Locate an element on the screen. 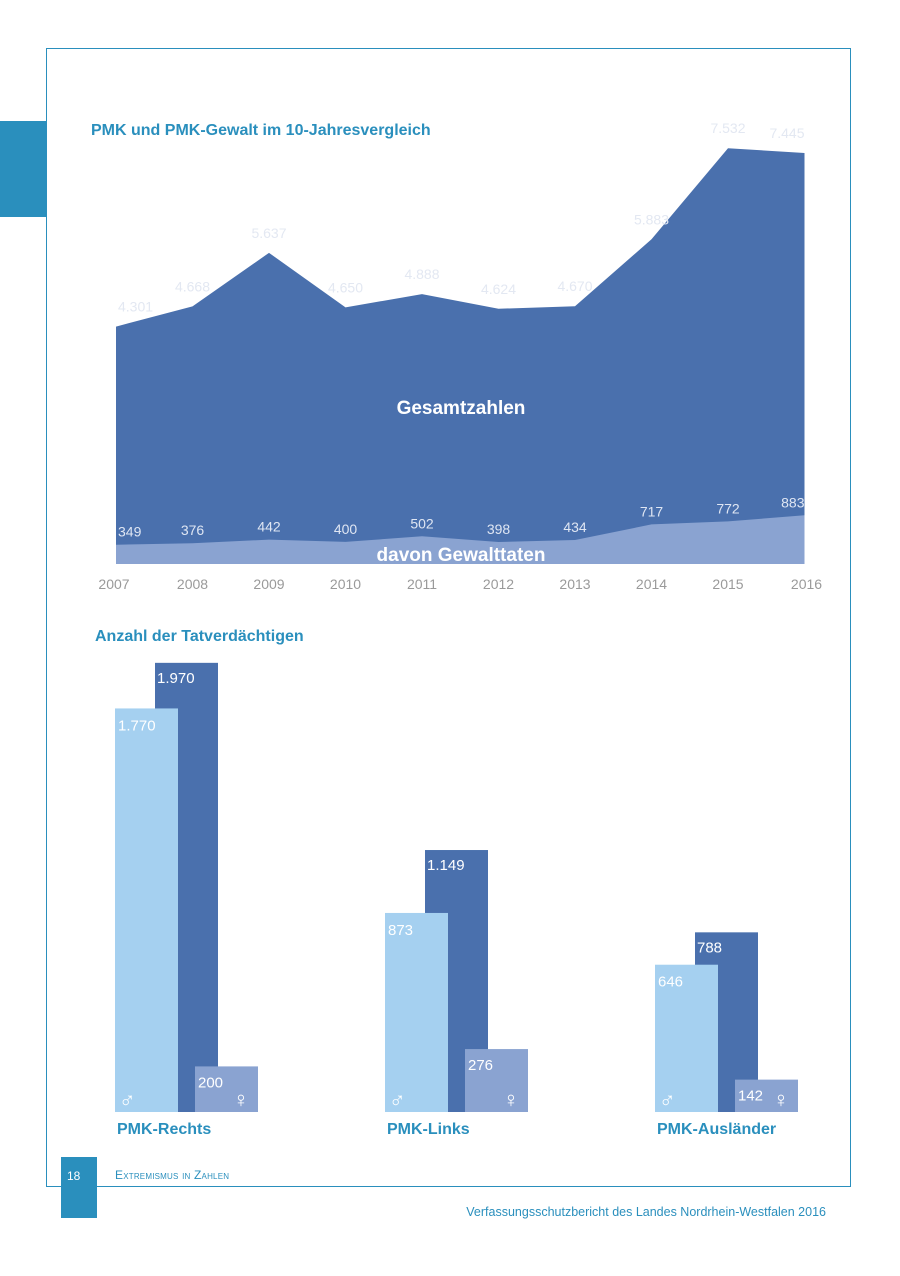  category-label: PMK-Links is located at coordinates (428, 1129).